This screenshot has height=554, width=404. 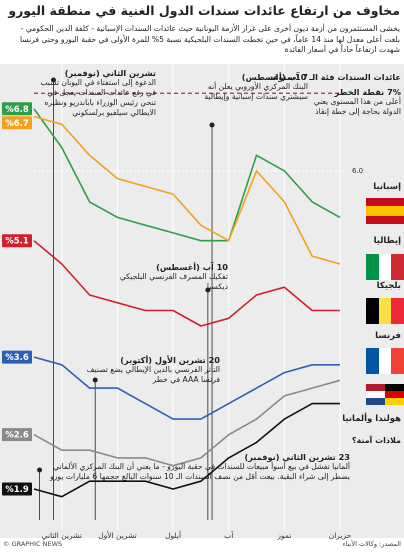 I want to click on credit: © GRAPHIC NEWS, so click(x=33, y=544).